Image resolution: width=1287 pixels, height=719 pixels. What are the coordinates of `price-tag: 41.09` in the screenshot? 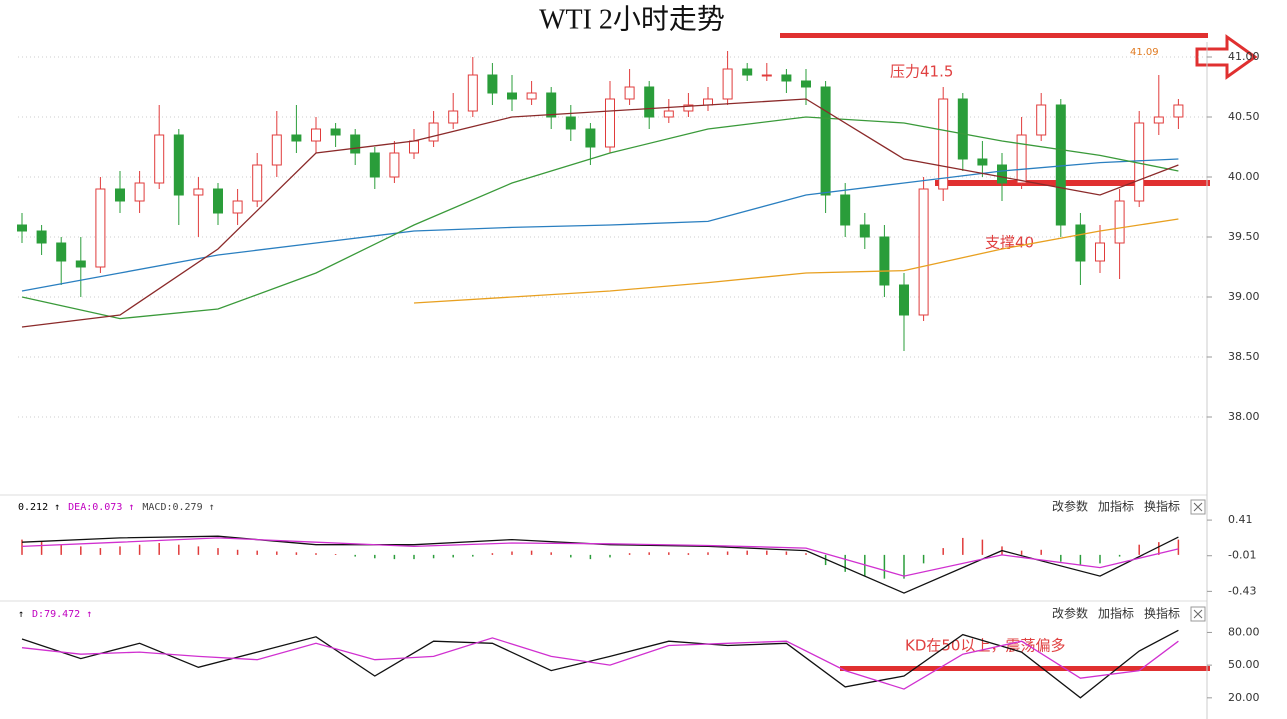 It's located at (1144, 52).